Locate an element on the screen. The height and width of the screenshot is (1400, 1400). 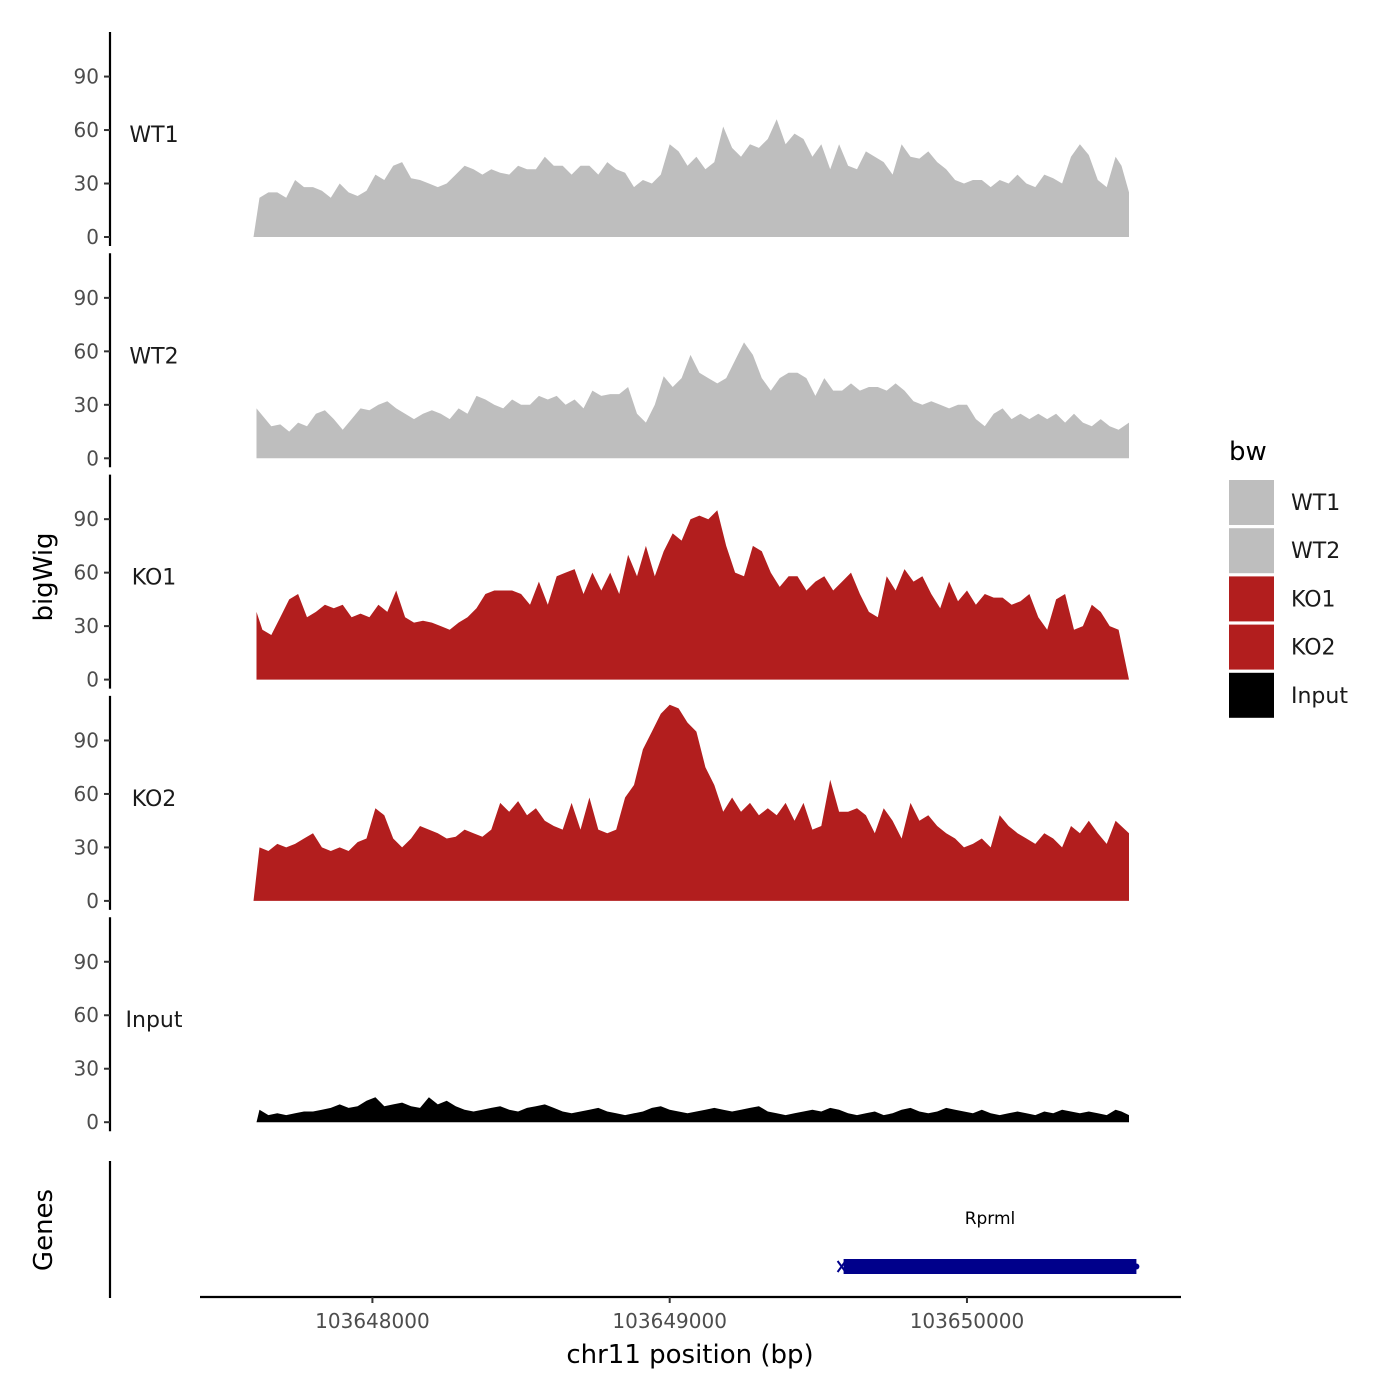
legend-label: Input is located at coordinates (1319, 696).